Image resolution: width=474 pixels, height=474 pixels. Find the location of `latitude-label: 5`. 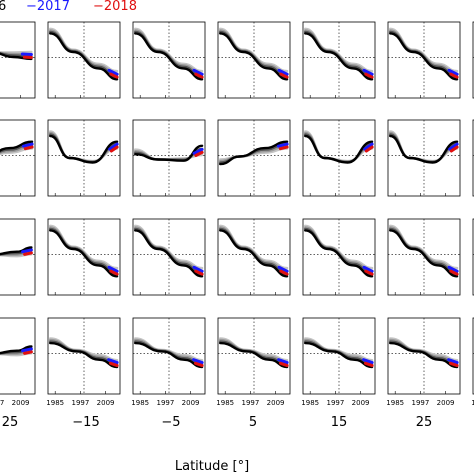

latitude-label: 5 is located at coordinates (253, 422).